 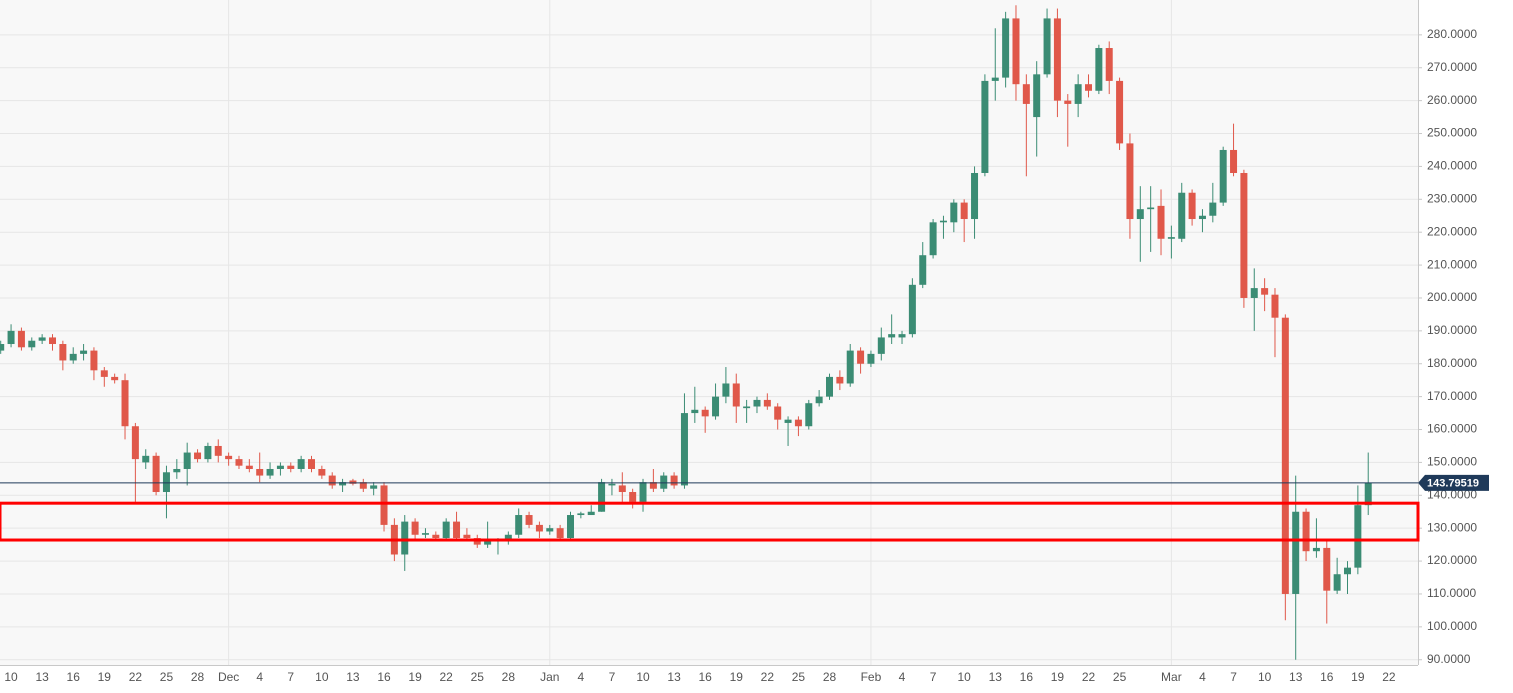 I want to click on y-tick-label: 270.0000, so click(x=1452, y=67).